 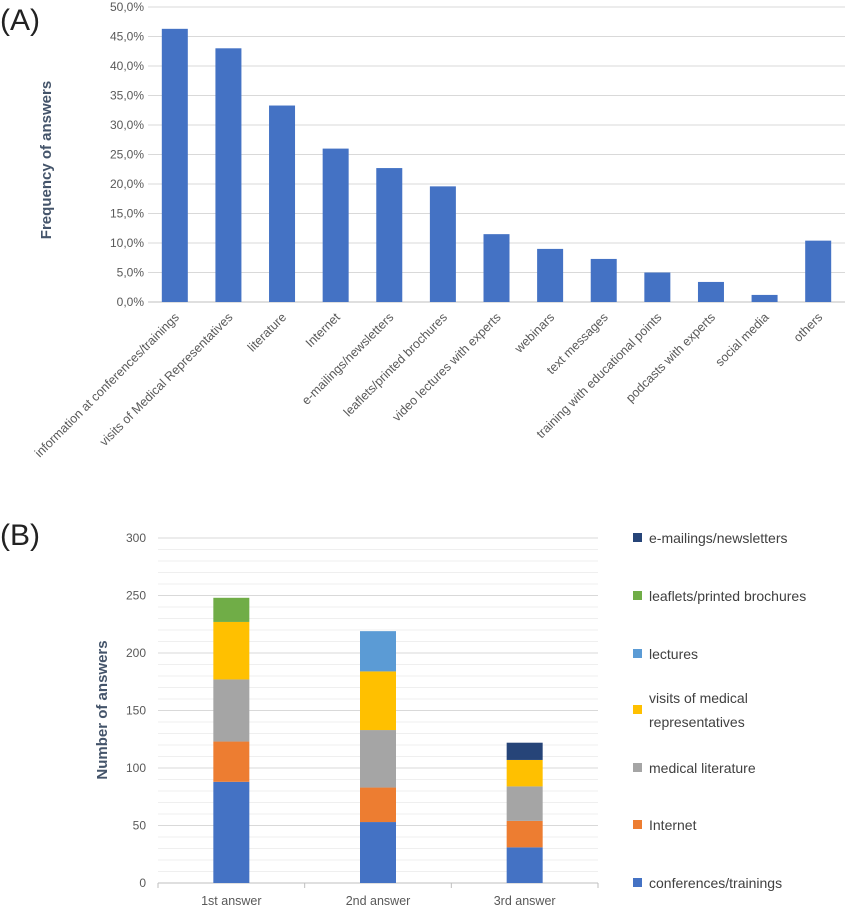 What do you see at coordinates (673, 654) in the screenshot?
I see `legend-label: lectures` at bounding box center [673, 654].